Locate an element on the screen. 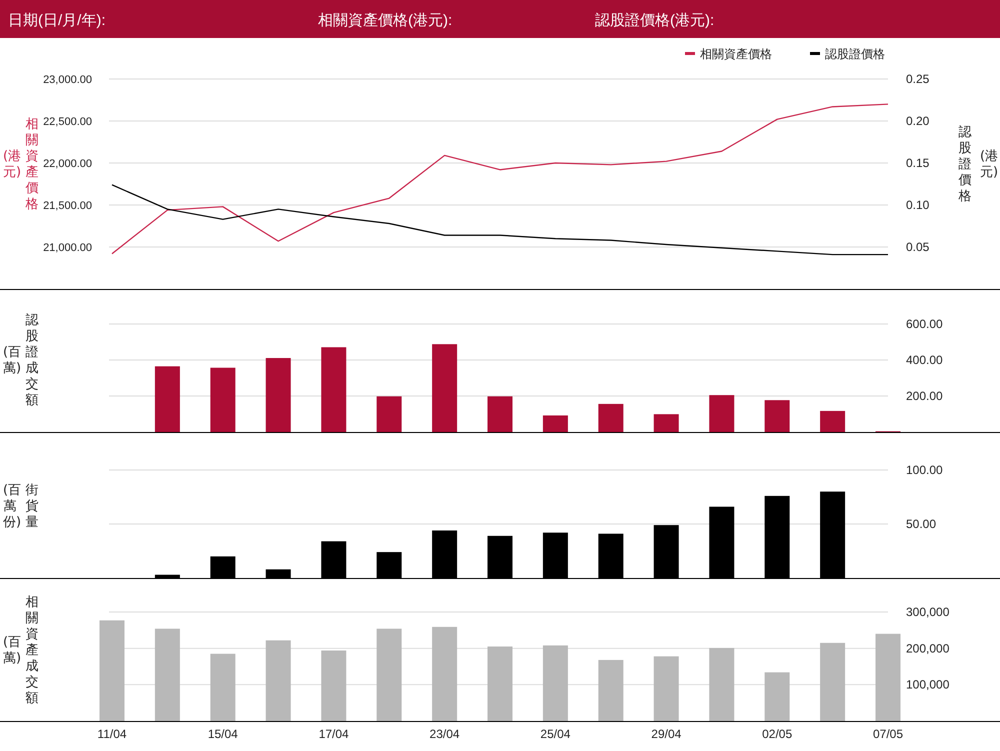 Image resolution: width=1000 pixels, height=751 pixels. y-tick-label: 300,000 is located at coordinates (928, 612).